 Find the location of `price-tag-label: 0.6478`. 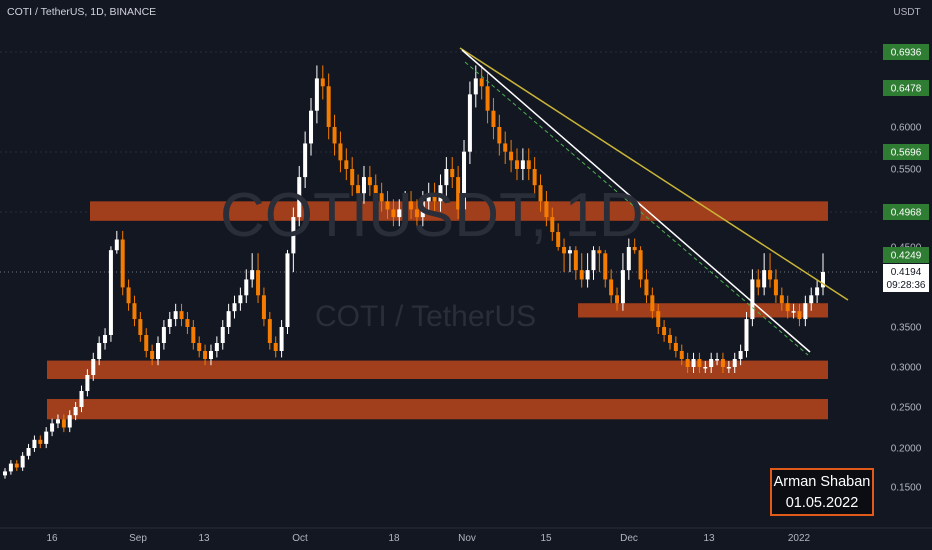

price-tag-label: 0.6478 is located at coordinates (906, 89).